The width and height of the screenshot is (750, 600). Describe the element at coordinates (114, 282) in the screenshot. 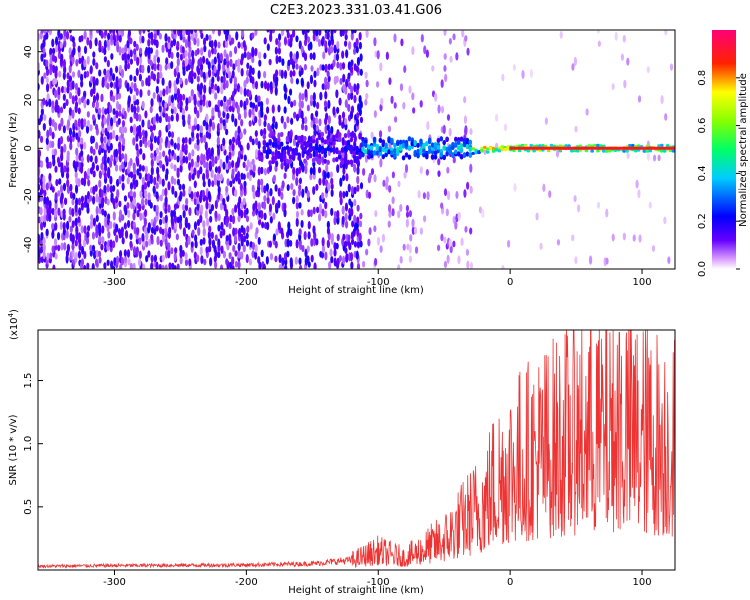

I see `heatmap-x-tick-label-0: -300` at that location.